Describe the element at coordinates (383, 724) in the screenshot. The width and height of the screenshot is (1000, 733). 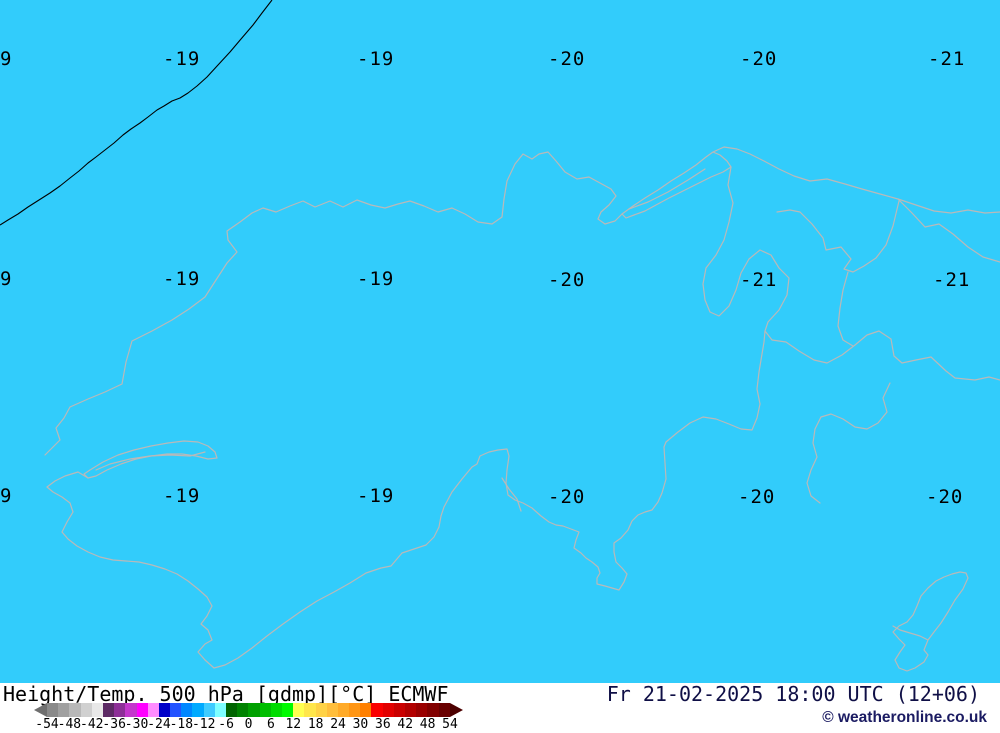
I see `colorbar-tick-label: 36` at that location.